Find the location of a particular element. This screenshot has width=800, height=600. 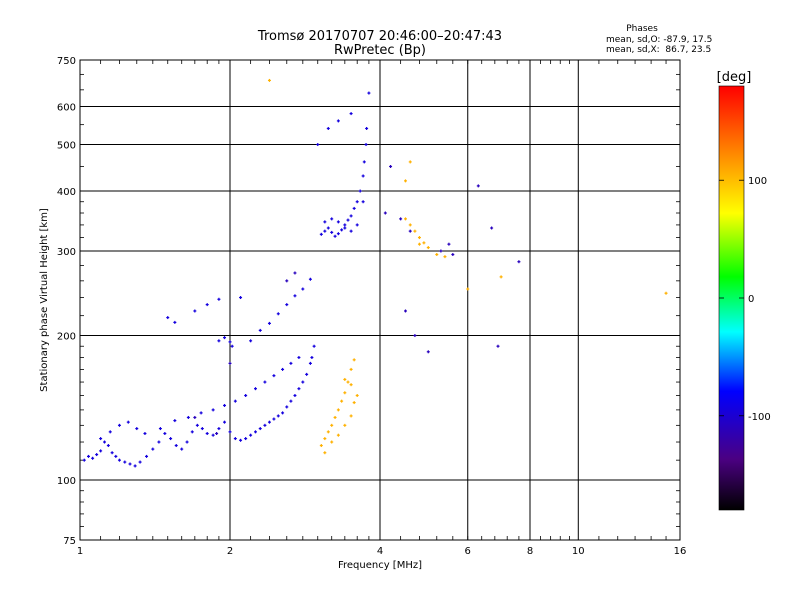

phases-box-title: Phases is located at coordinates (642, 29).